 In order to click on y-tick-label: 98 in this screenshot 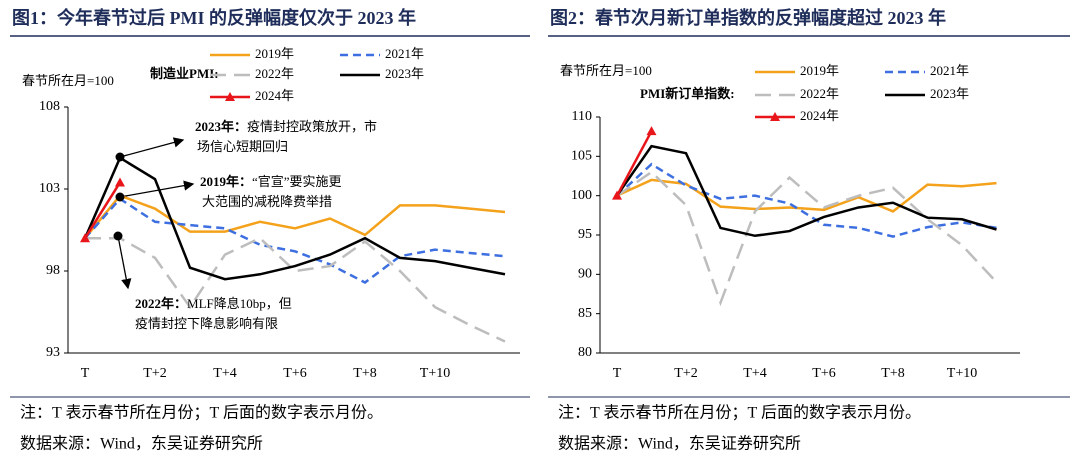, I will do `click(53, 270)`.